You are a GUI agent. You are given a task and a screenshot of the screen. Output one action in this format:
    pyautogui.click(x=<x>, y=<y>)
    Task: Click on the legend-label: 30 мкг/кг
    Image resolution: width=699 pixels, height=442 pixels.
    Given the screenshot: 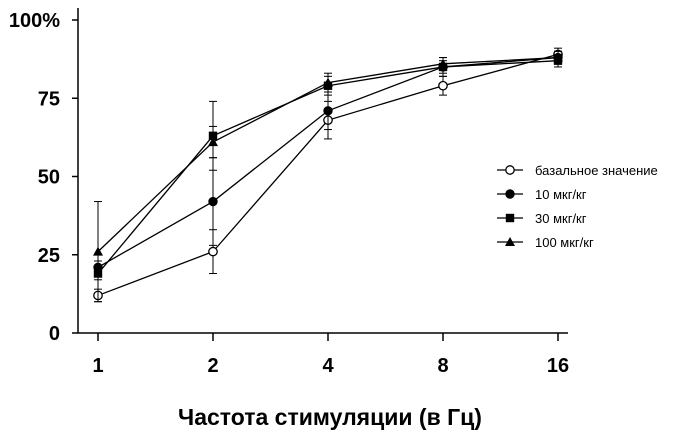 What is the action you would take?
    pyautogui.click(x=561, y=218)
    